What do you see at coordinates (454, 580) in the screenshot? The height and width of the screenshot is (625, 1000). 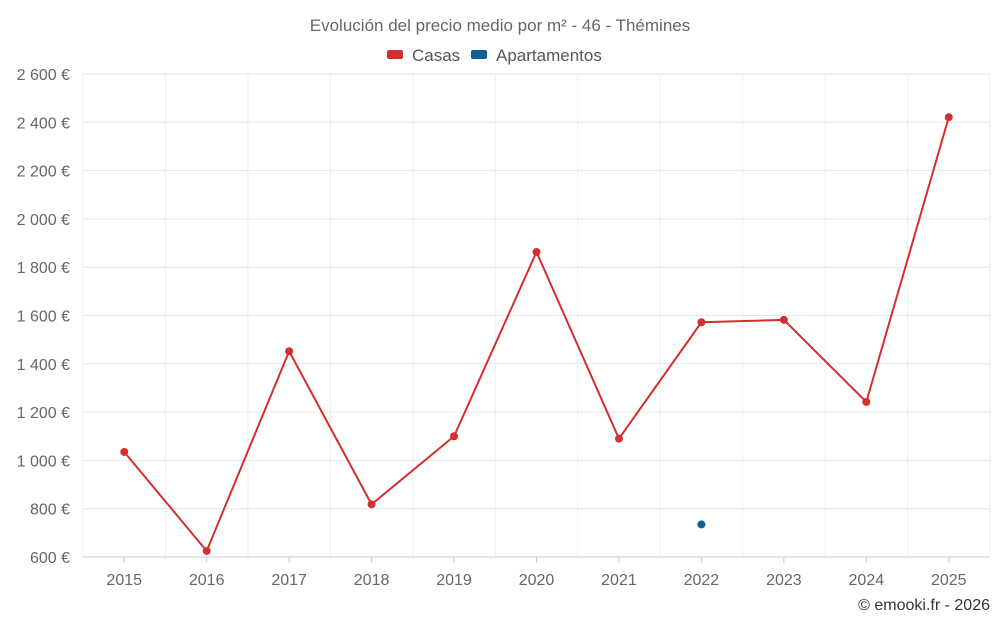 I see `x-tick-label: 2019` at bounding box center [454, 580].